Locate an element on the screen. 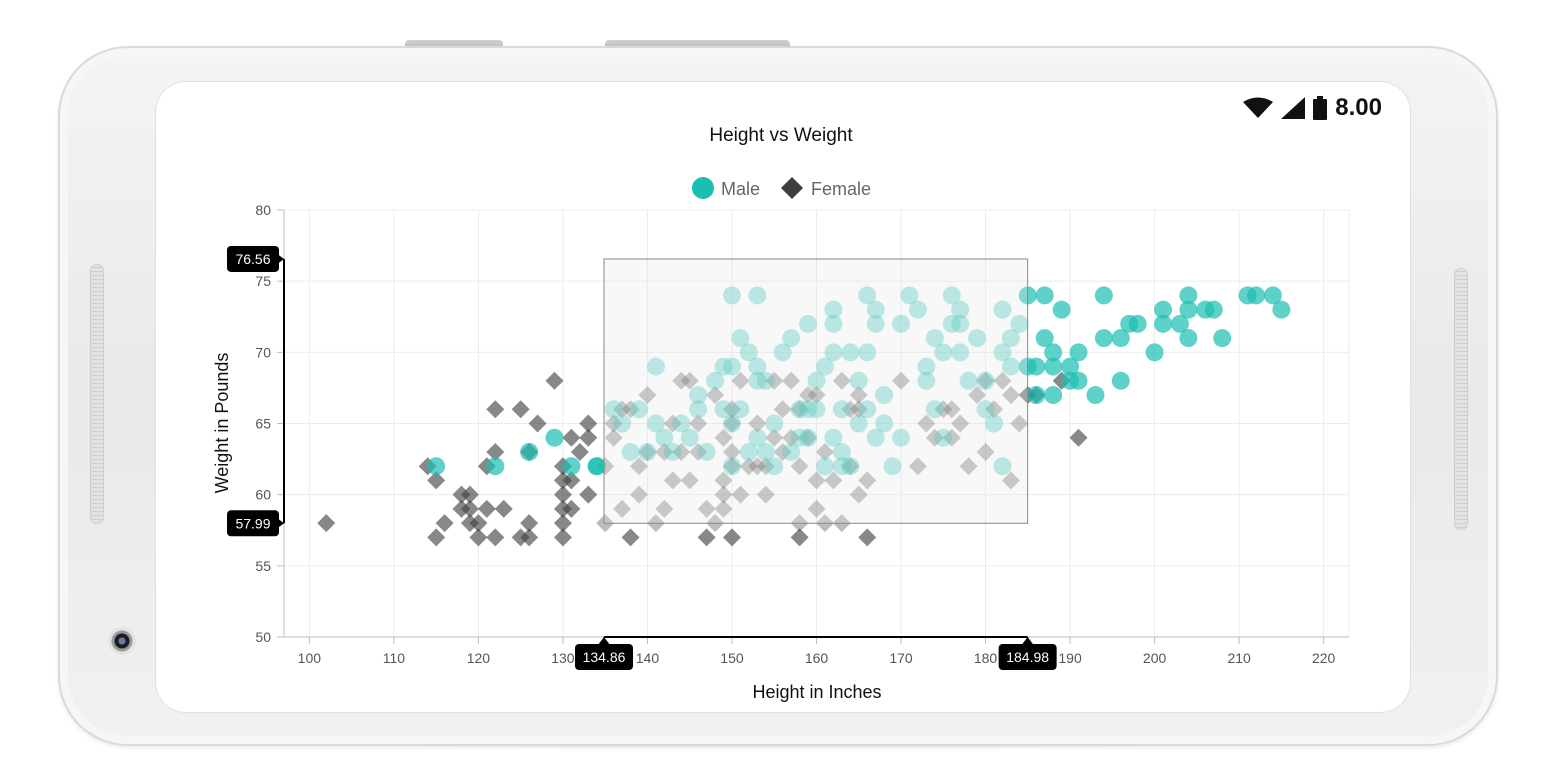 The image size is (1560, 780). power-button is located at coordinates (454, 44).